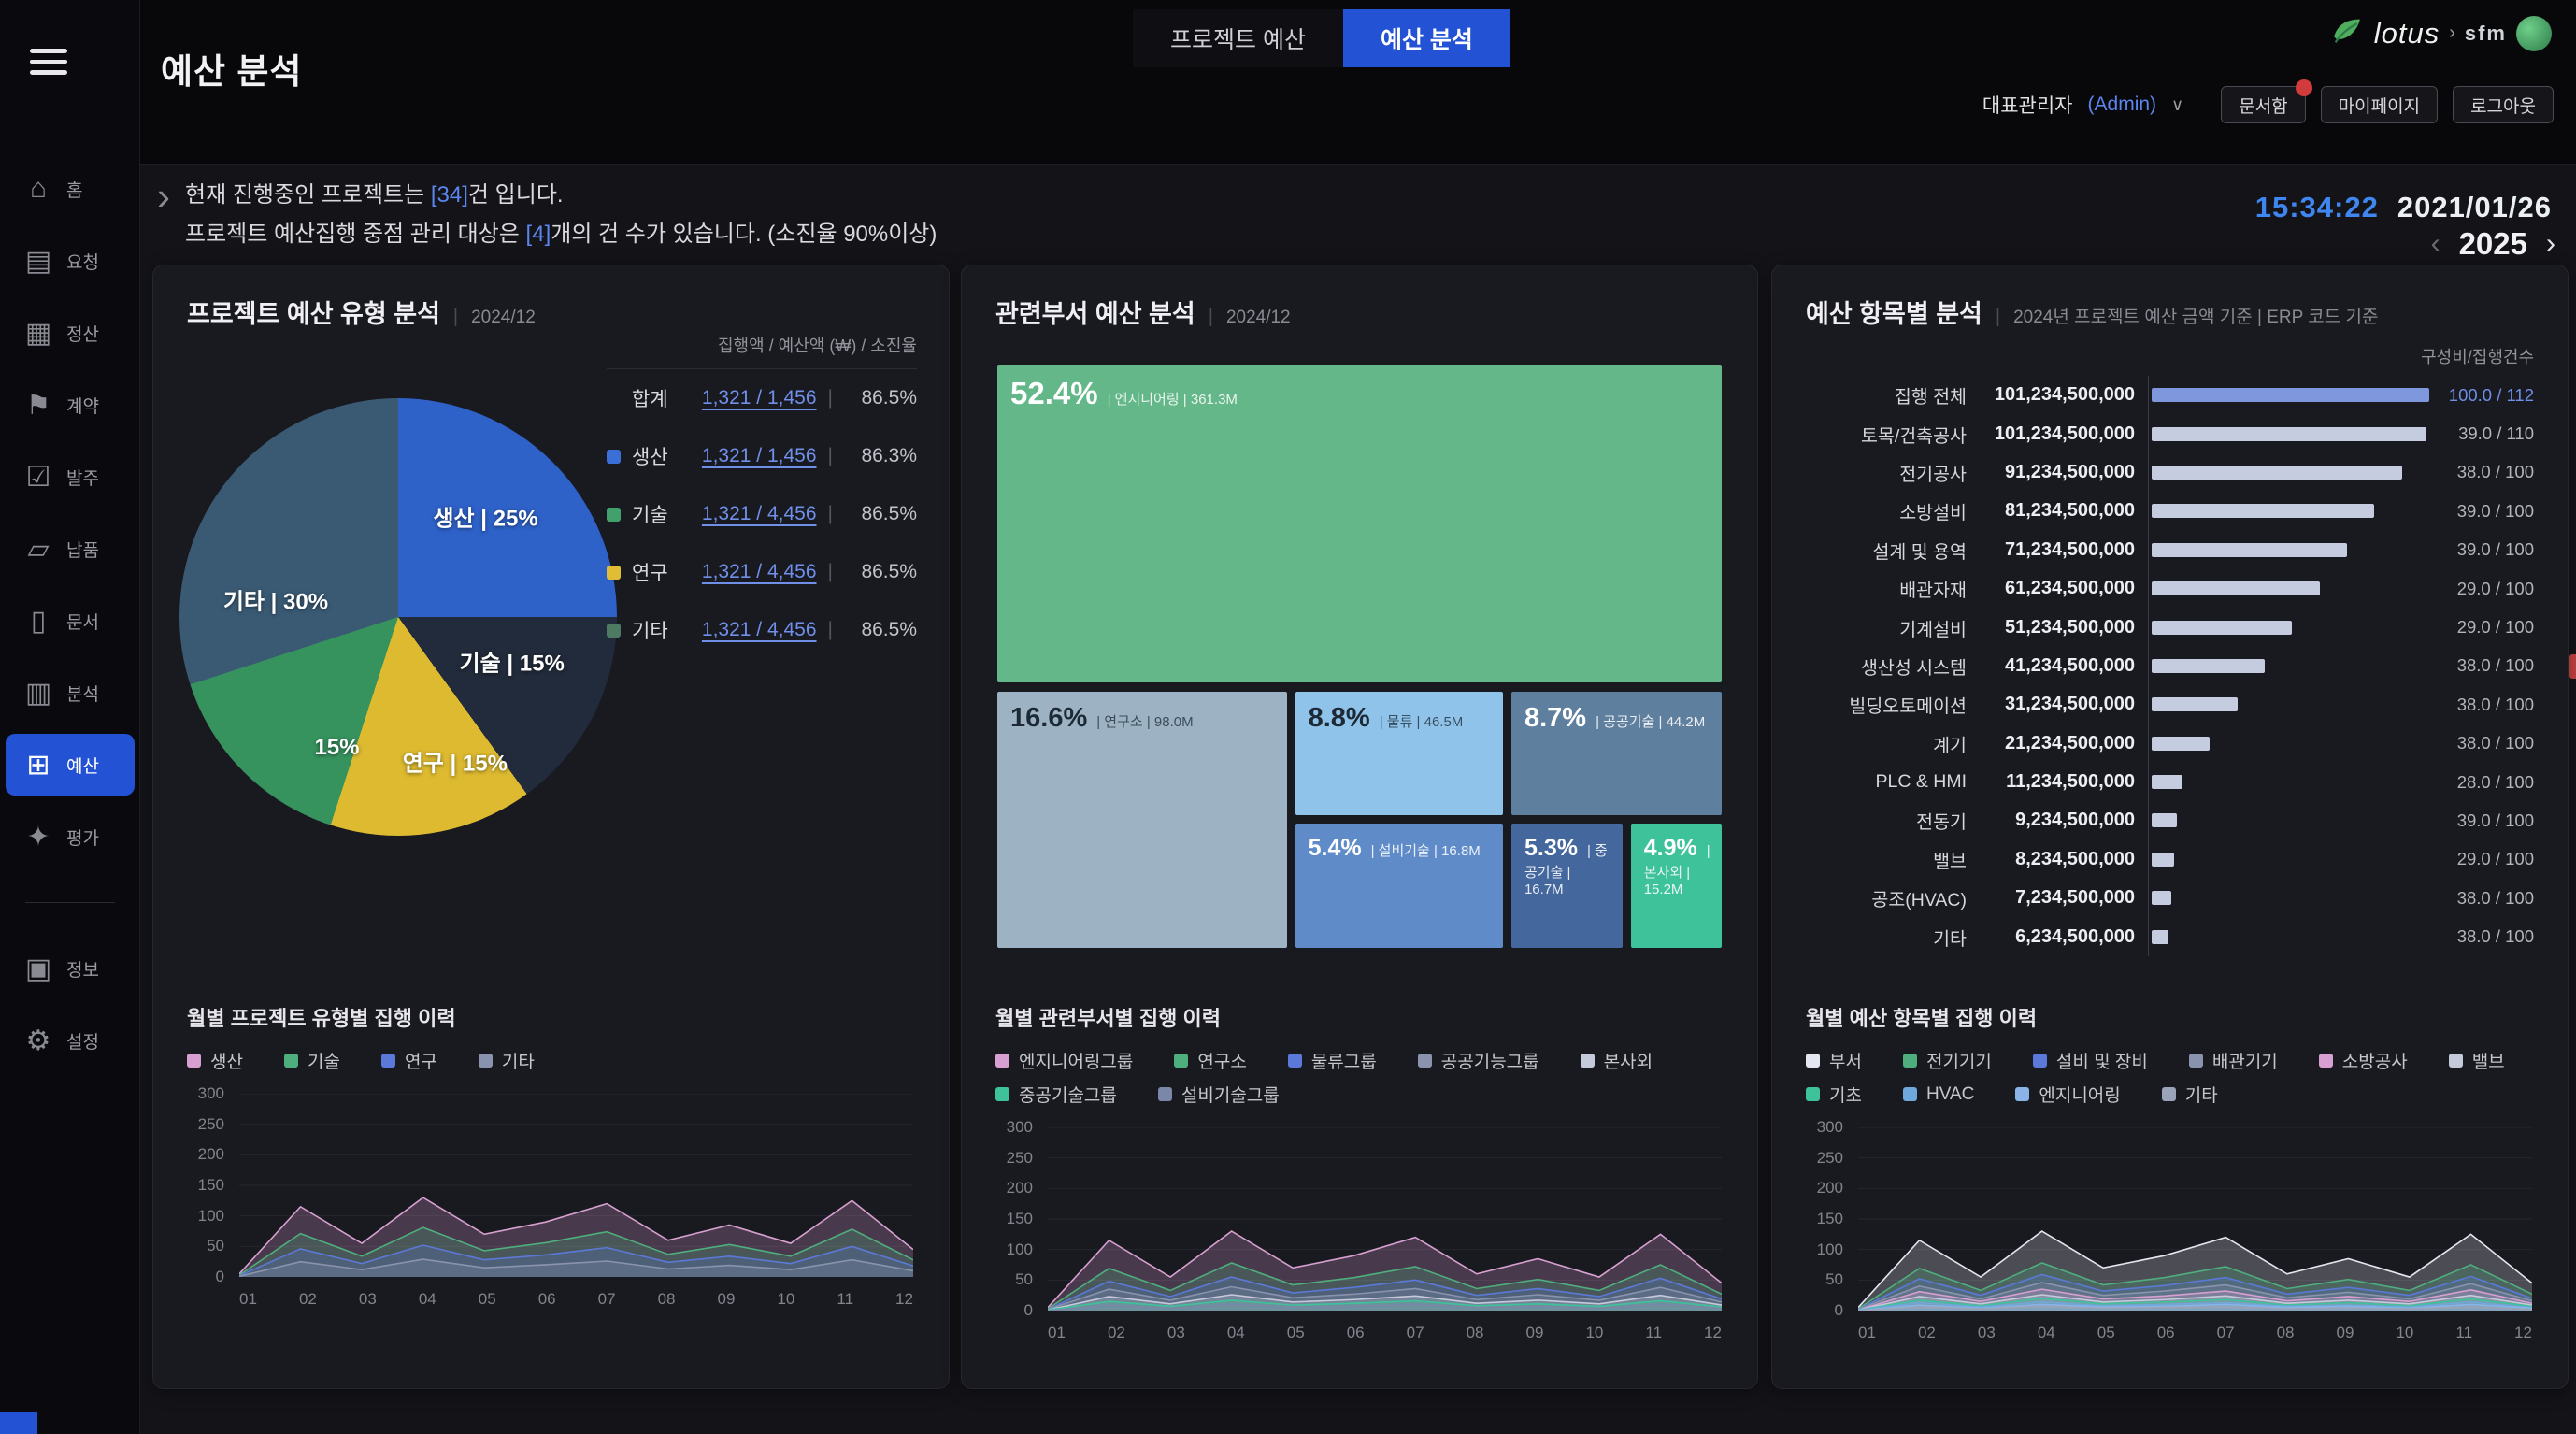 The height and width of the screenshot is (1434, 2576). What do you see at coordinates (427, 1299) in the screenshot?
I see `x-tick: 04` at bounding box center [427, 1299].